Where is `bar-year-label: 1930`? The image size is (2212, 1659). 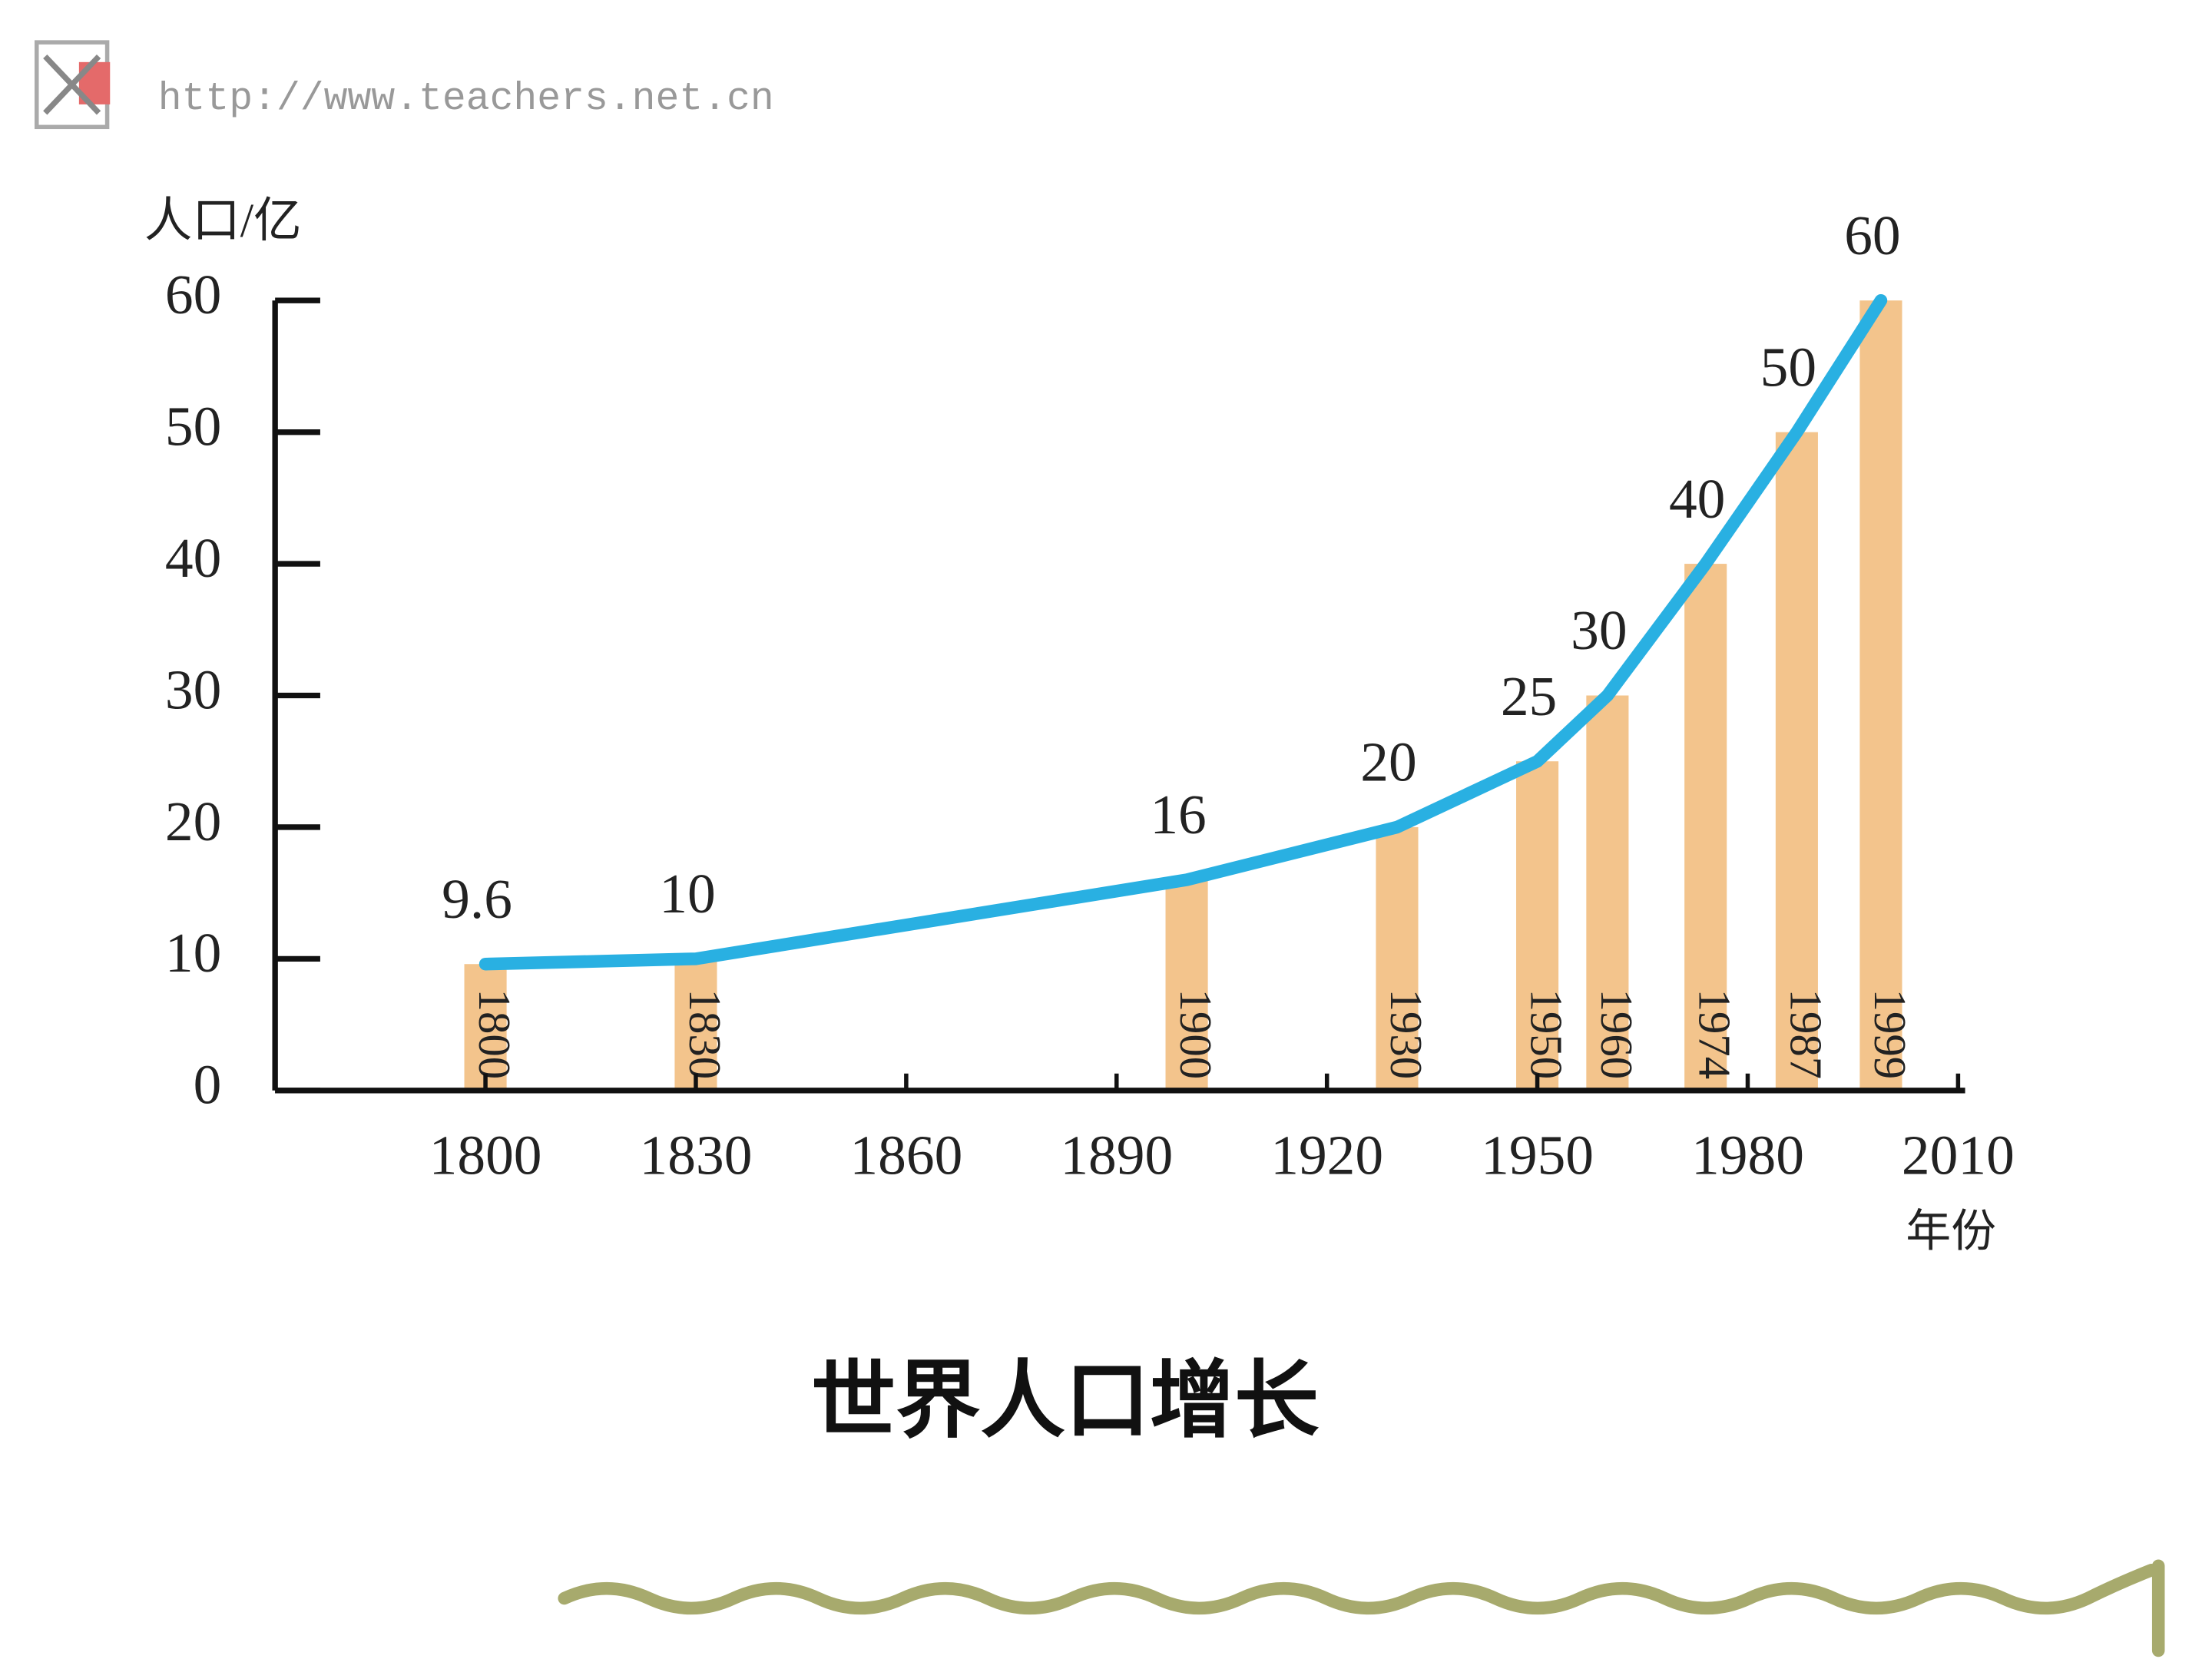 bar-year-label: 1930 is located at coordinates (1406, 1034).